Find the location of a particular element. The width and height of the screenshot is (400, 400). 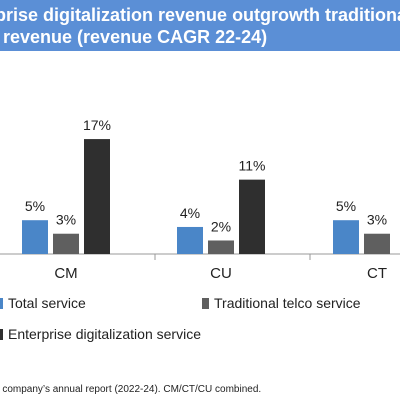

bar-cu-total-service is located at coordinates (190, 240).